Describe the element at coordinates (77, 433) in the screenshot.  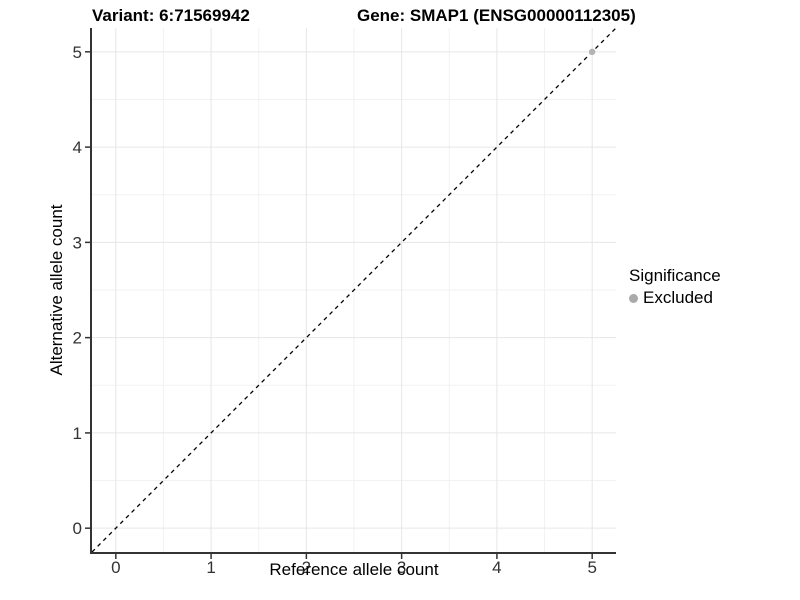
I see `y-tick-label: 1` at that location.